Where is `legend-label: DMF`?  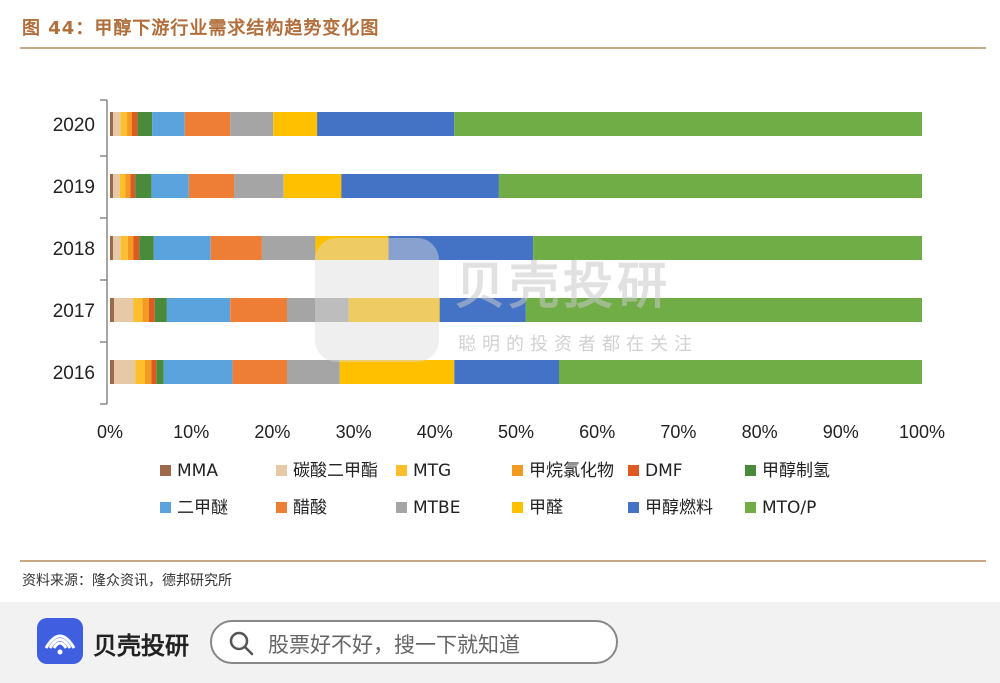 legend-label: DMF is located at coordinates (664, 471).